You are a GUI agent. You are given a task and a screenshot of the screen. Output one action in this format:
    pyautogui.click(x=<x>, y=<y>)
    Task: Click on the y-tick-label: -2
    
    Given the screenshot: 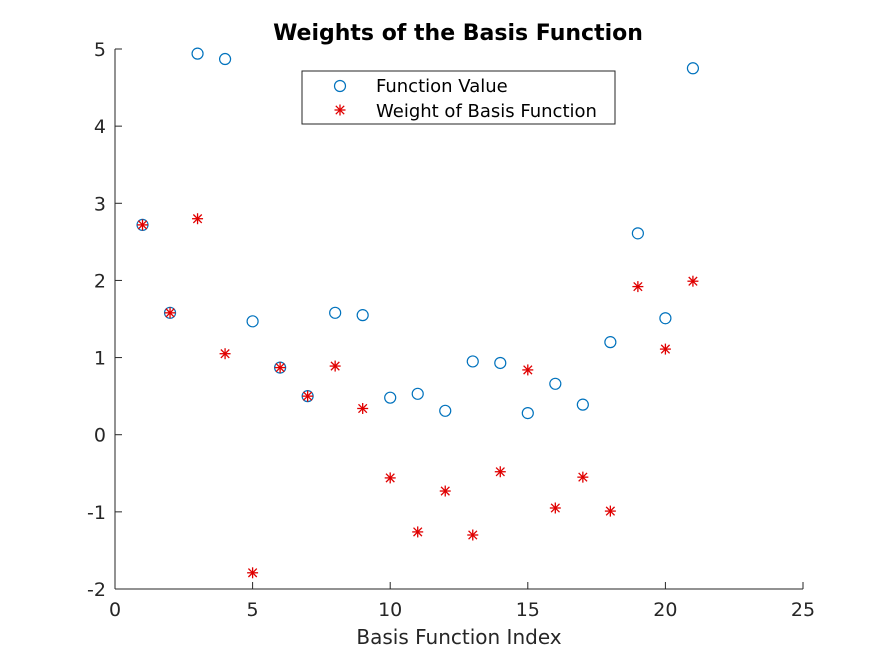 What is the action you would take?
    pyautogui.click(x=96, y=590)
    